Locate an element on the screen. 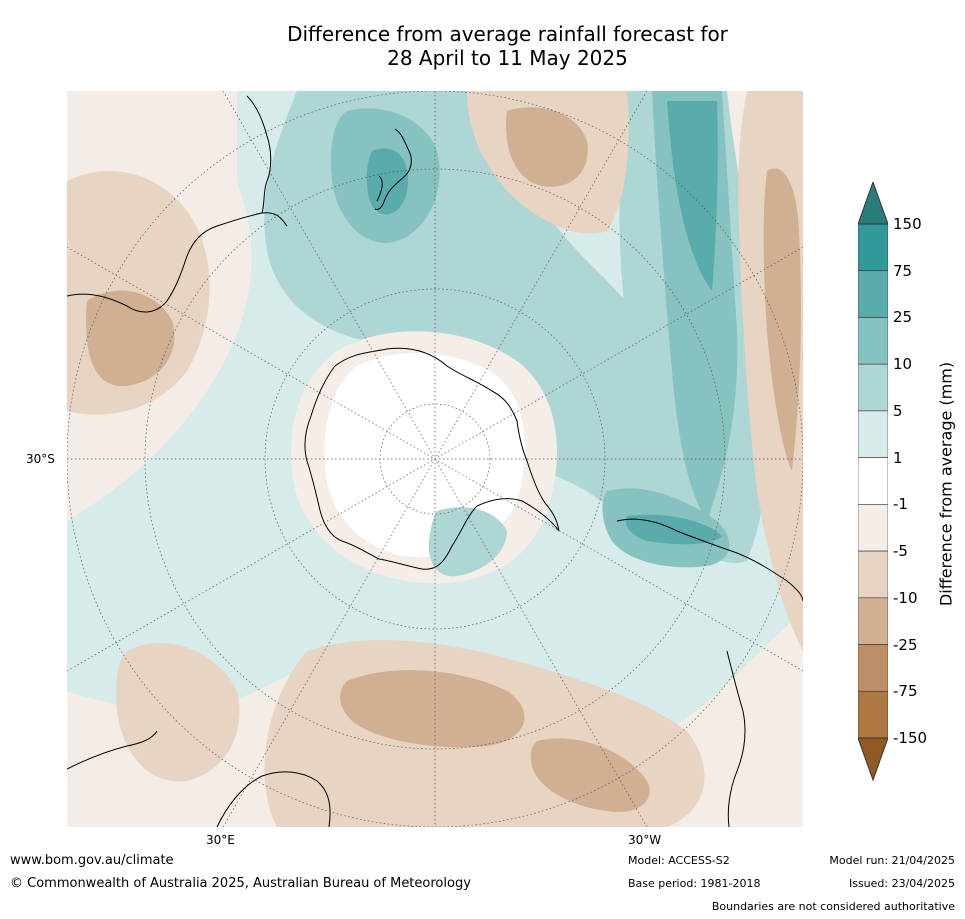 The width and height of the screenshot is (965, 919). colorbar-tick-label: -75 is located at coordinates (905, 691).